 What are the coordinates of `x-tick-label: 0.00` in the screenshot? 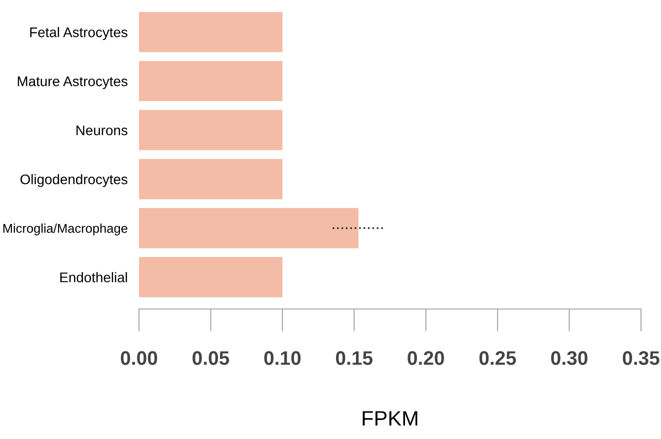 It's located at (139, 358).